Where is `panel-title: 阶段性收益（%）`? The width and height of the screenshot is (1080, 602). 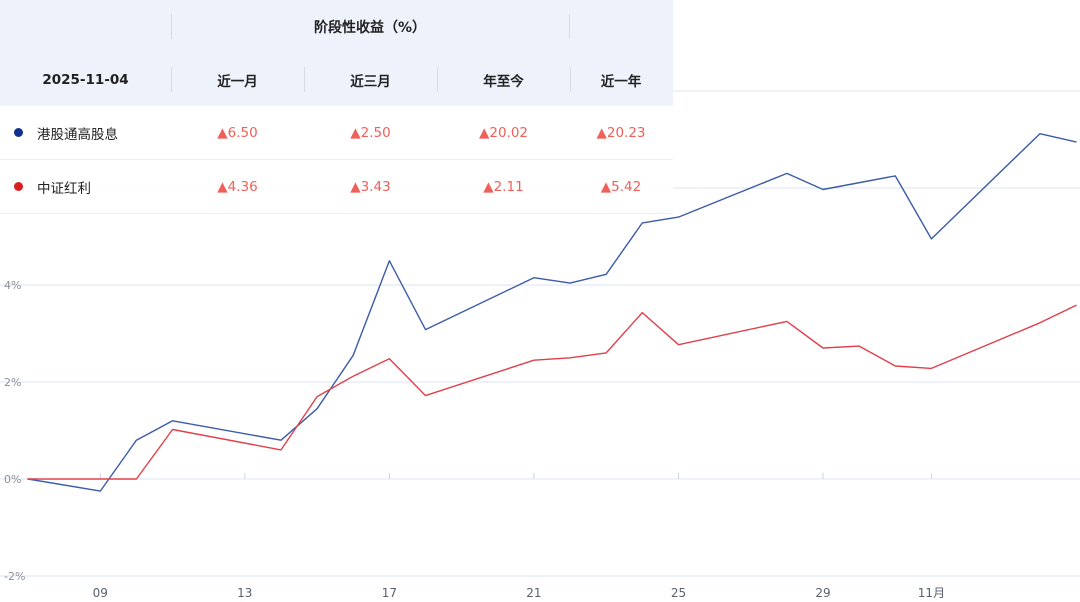
panel-title: 阶段性收益（%） is located at coordinates (370, 26).